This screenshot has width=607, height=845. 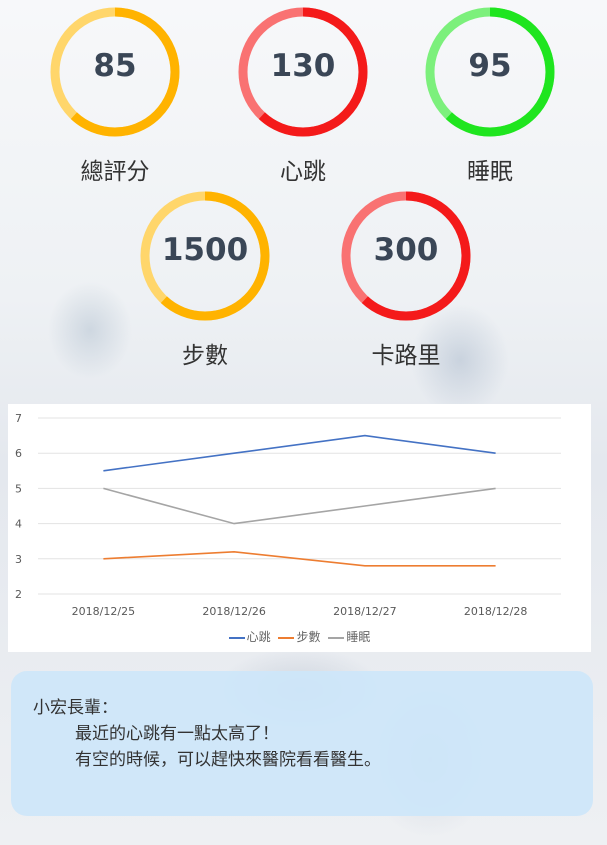 I want to click on gauge-sleep: 95 睡眠, so click(x=490, y=95).